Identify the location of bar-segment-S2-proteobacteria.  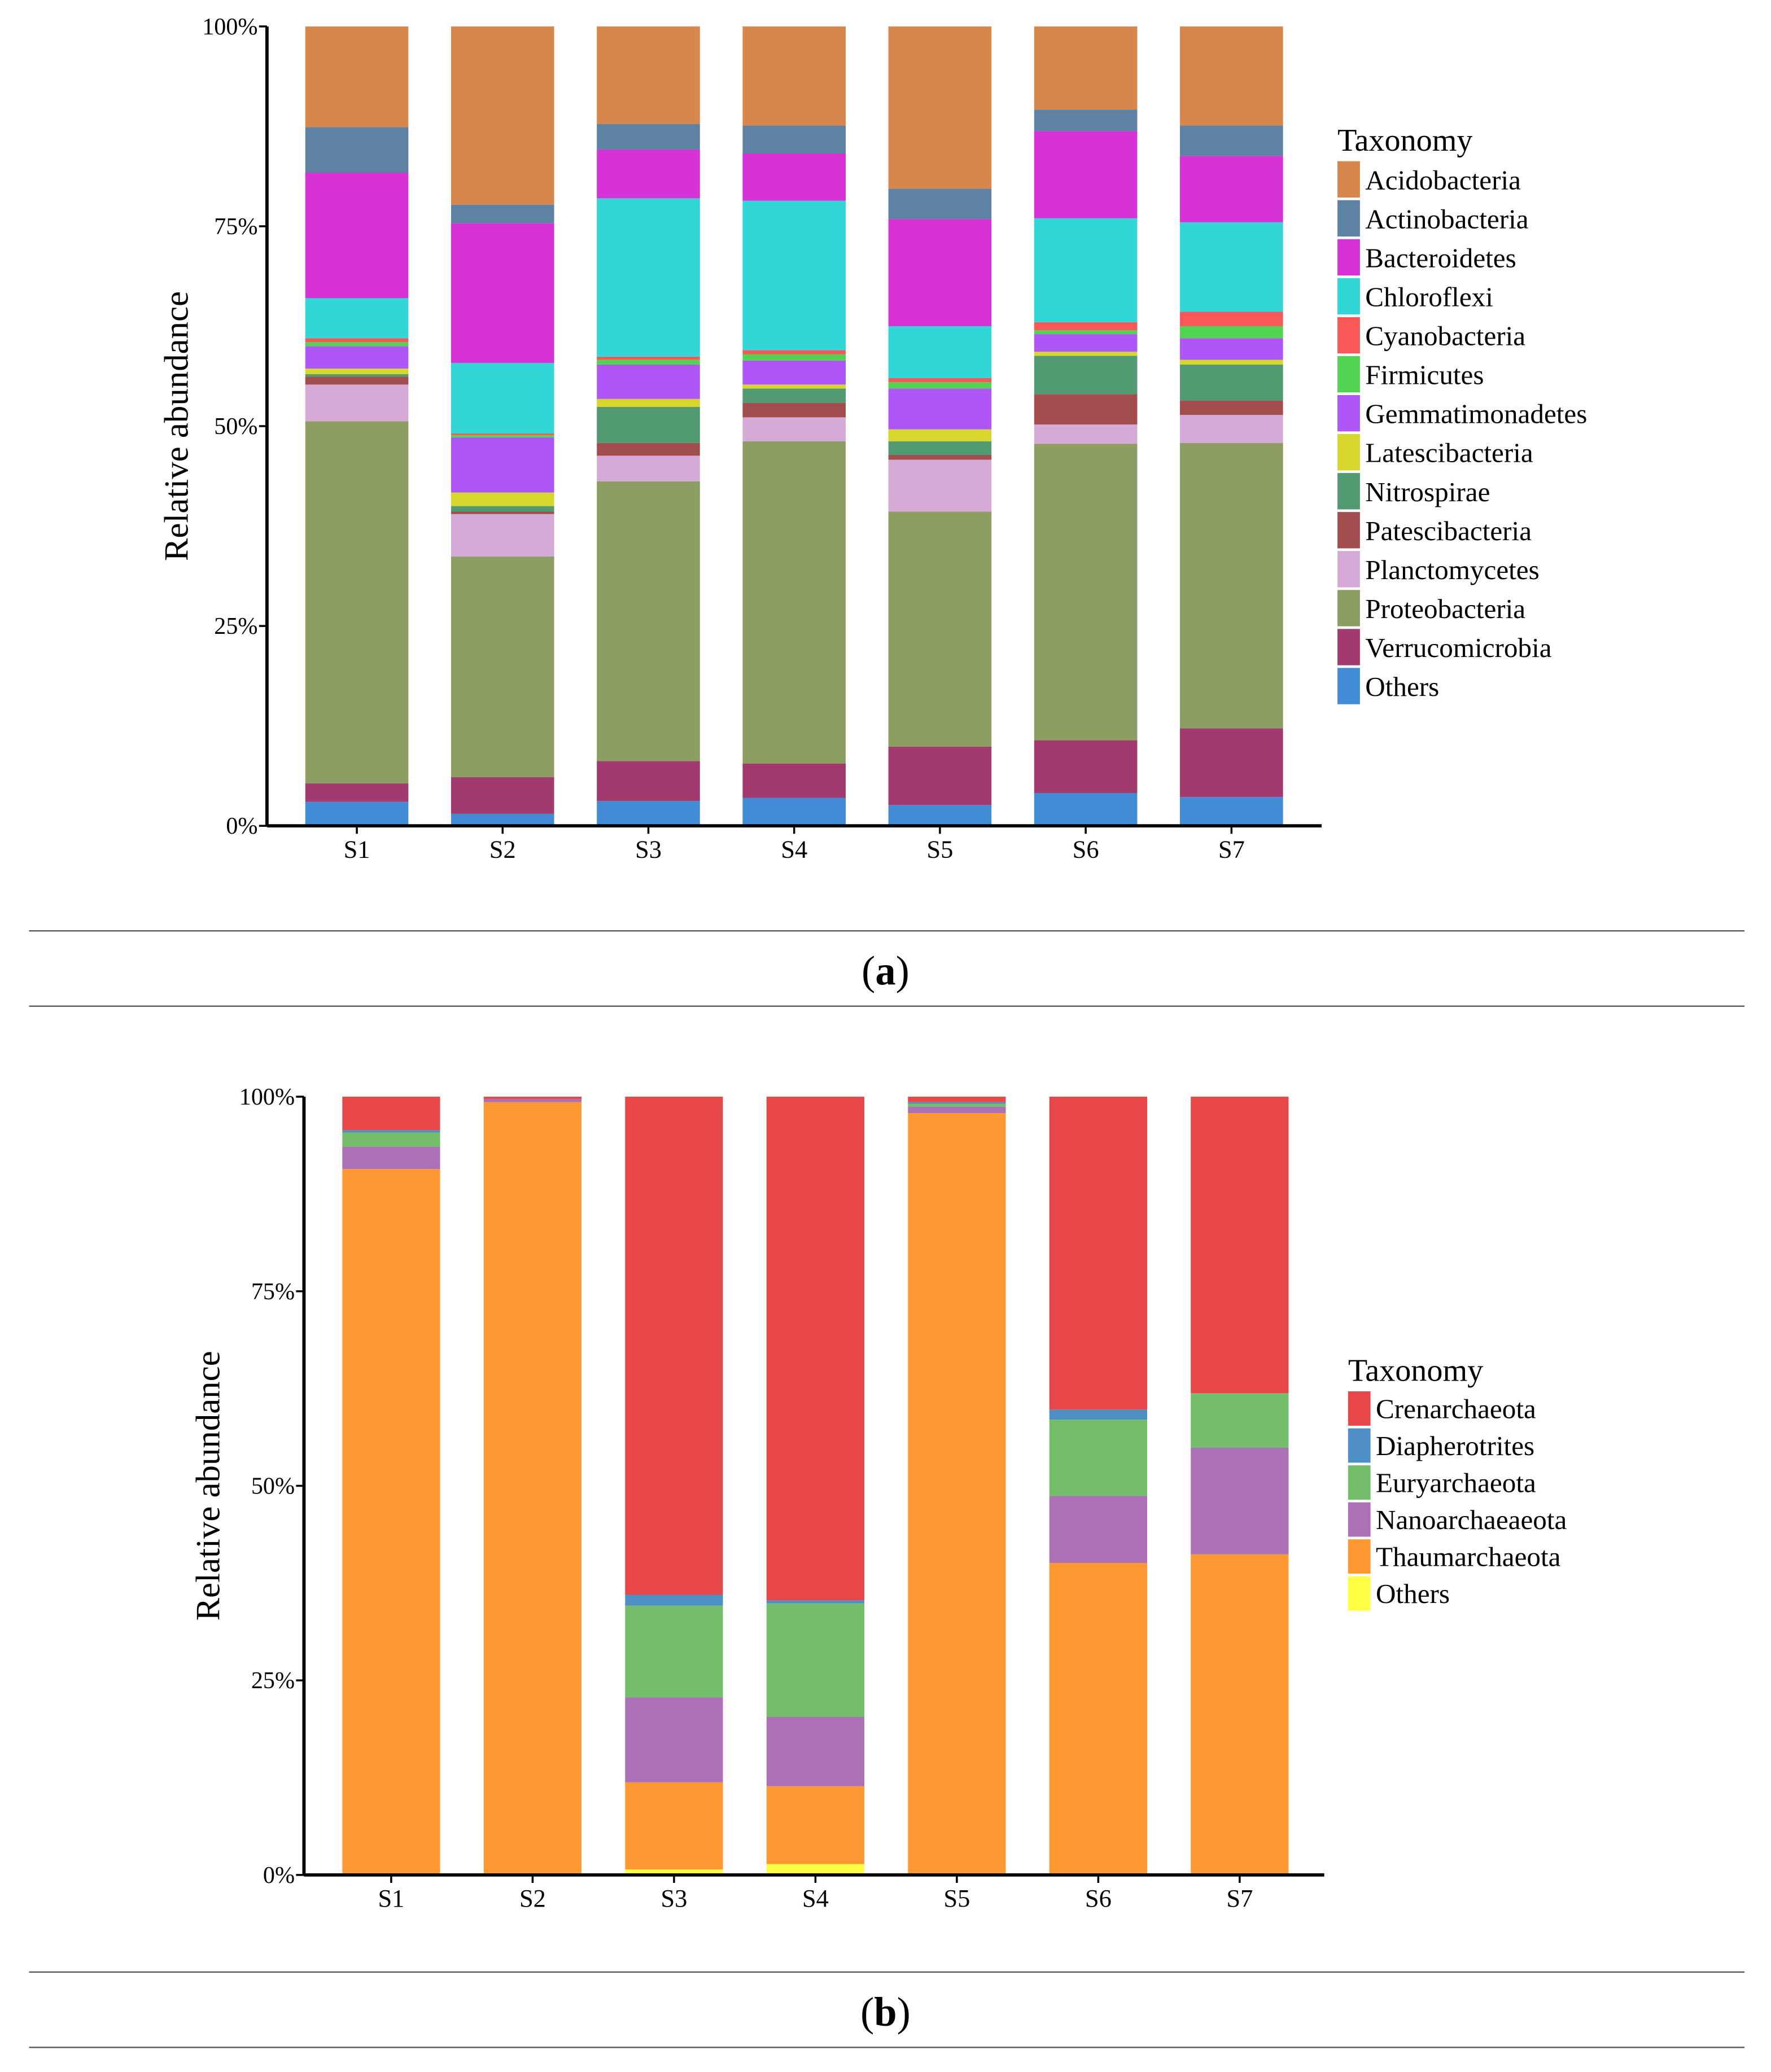
(503, 666).